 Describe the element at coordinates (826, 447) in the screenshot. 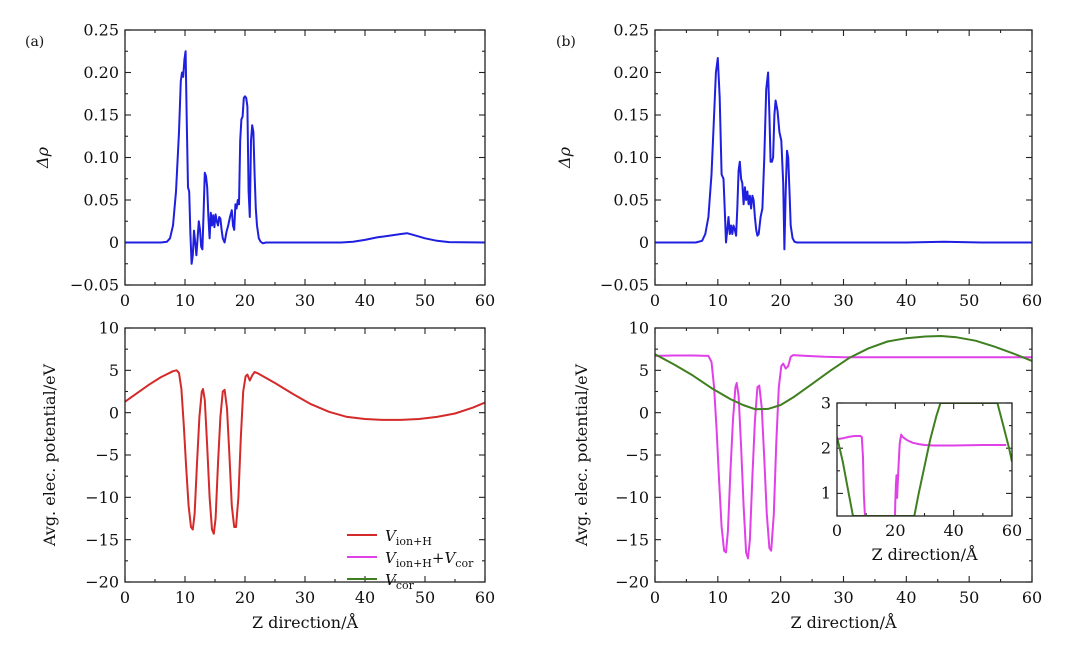

I see `y-tick-label: 2` at that location.